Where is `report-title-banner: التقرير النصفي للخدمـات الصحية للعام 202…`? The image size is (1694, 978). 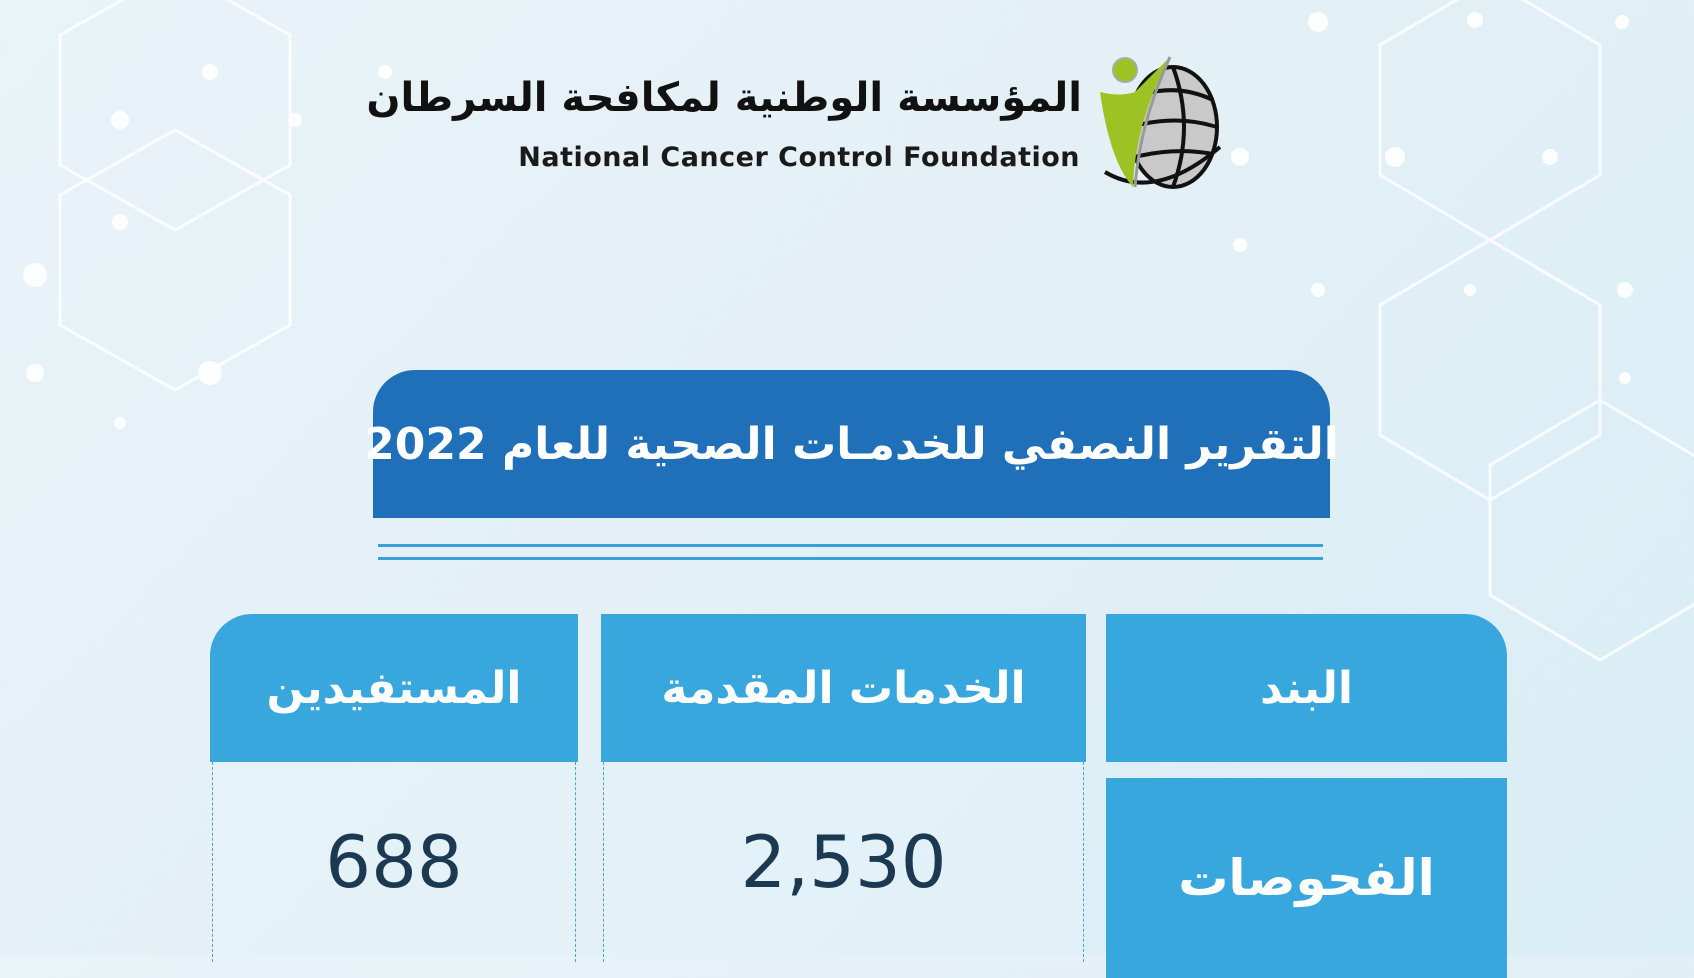 report-title-banner: التقرير النصفي للخدمـات الصحية للعام 202… is located at coordinates (851, 444).